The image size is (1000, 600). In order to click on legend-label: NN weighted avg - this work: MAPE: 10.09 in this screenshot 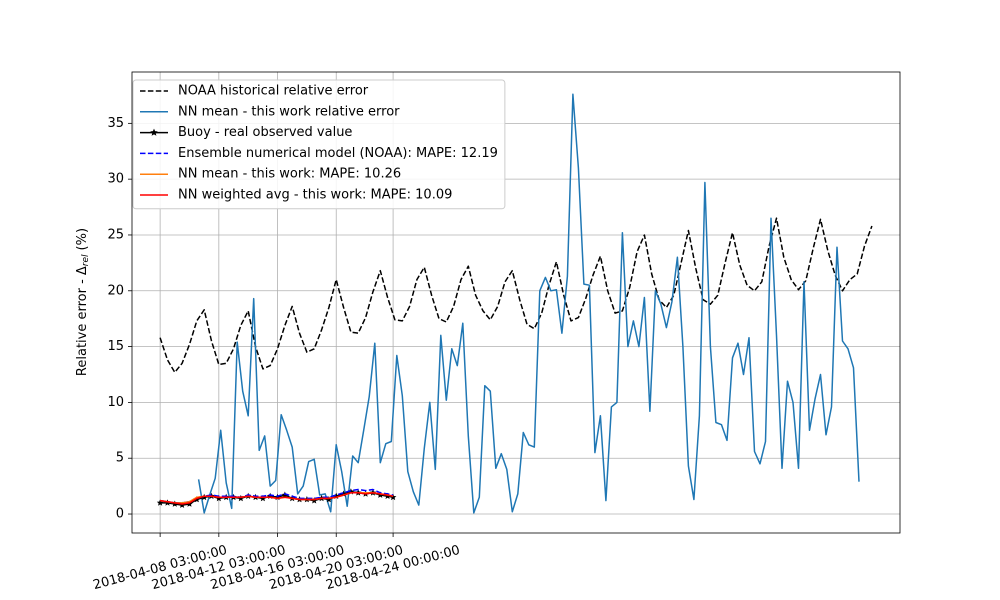, I will do `click(315, 195)`.